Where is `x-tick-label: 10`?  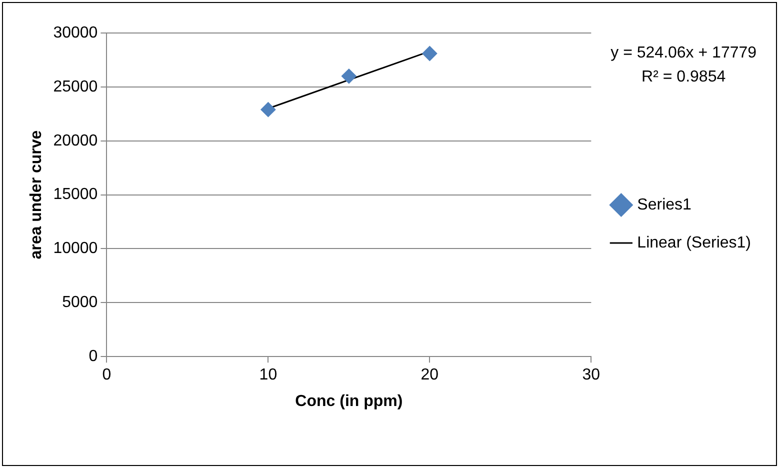 x-tick-label: 10 is located at coordinates (268, 375).